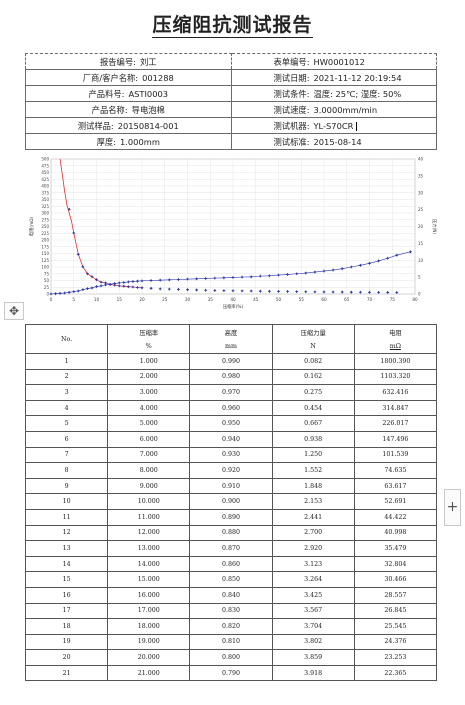  Describe the element at coordinates (313, 673) in the screenshot. I see `table-cell: 3.918` at that location.